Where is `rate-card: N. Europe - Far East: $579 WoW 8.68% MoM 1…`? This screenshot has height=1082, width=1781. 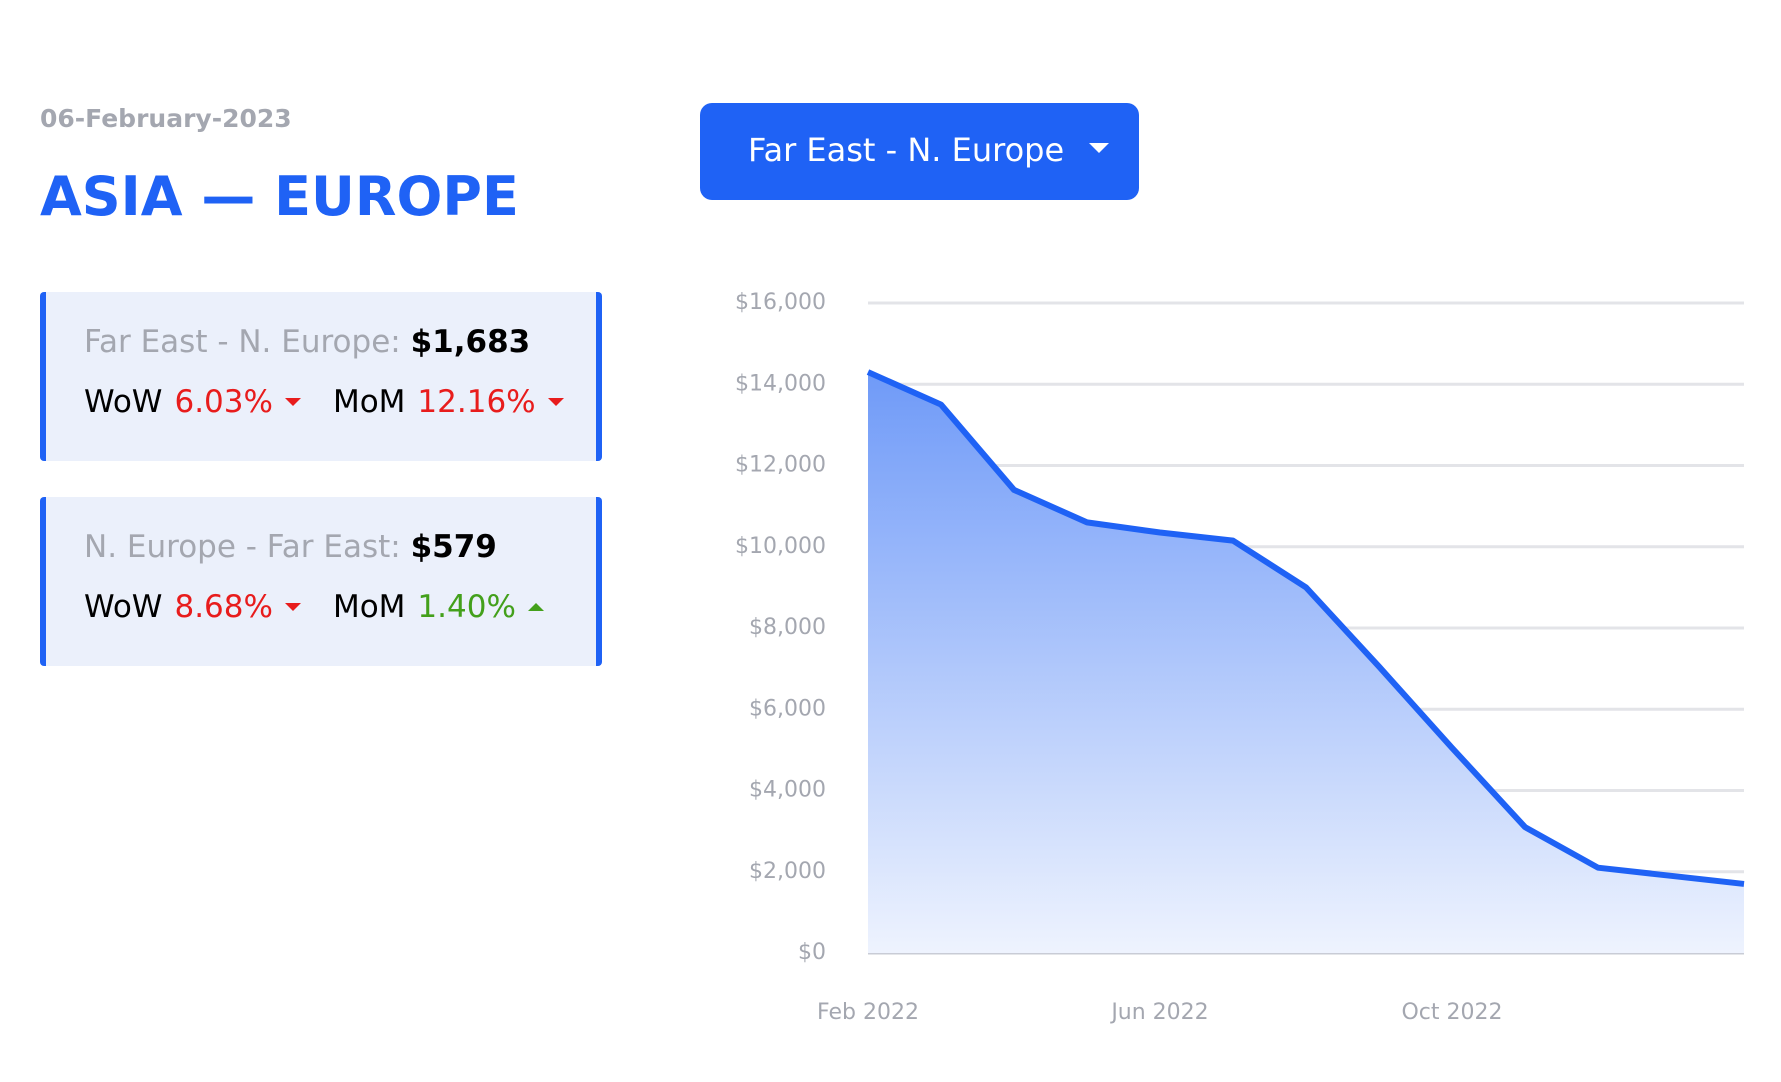
rate-card: N. Europe - Far East: $579 WoW 8.68% MoM 1… is located at coordinates (321, 581).